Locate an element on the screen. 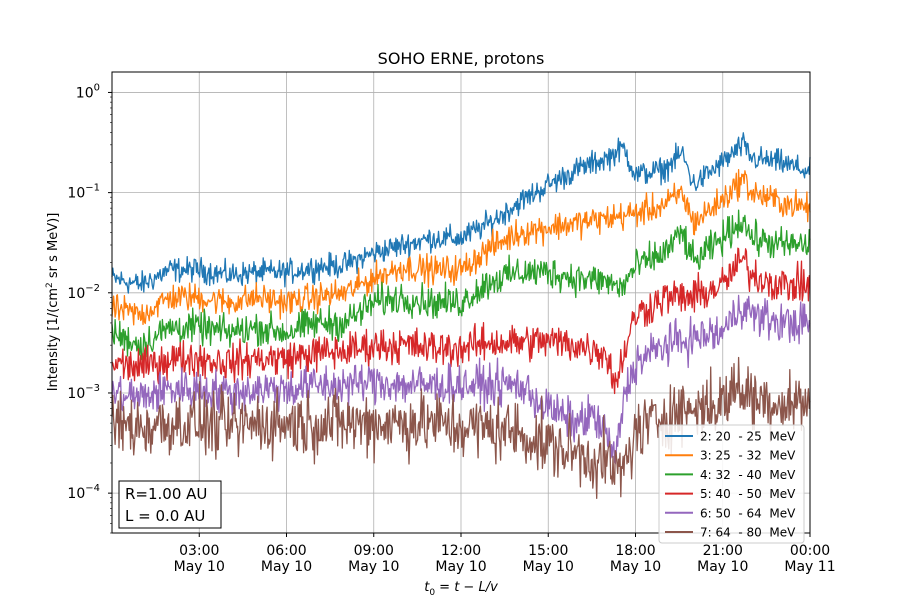  chart-title: SOHO ERNE, protons is located at coordinates (461, 58).